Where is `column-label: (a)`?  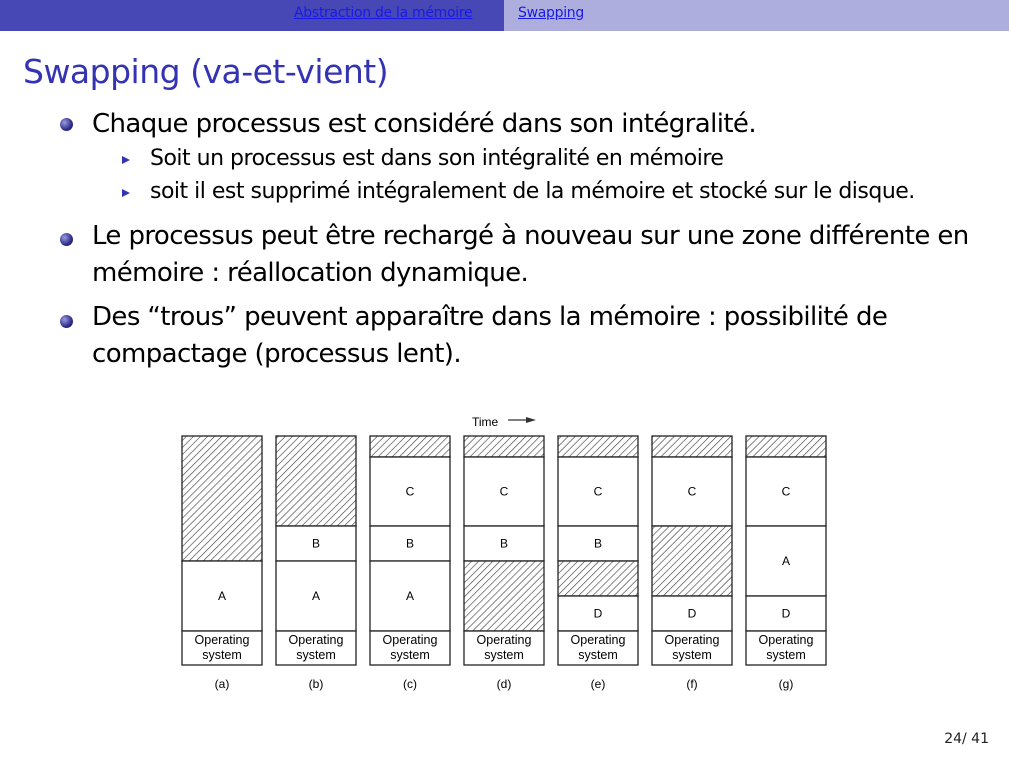 column-label: (a) is located at coordinates (222, 684).